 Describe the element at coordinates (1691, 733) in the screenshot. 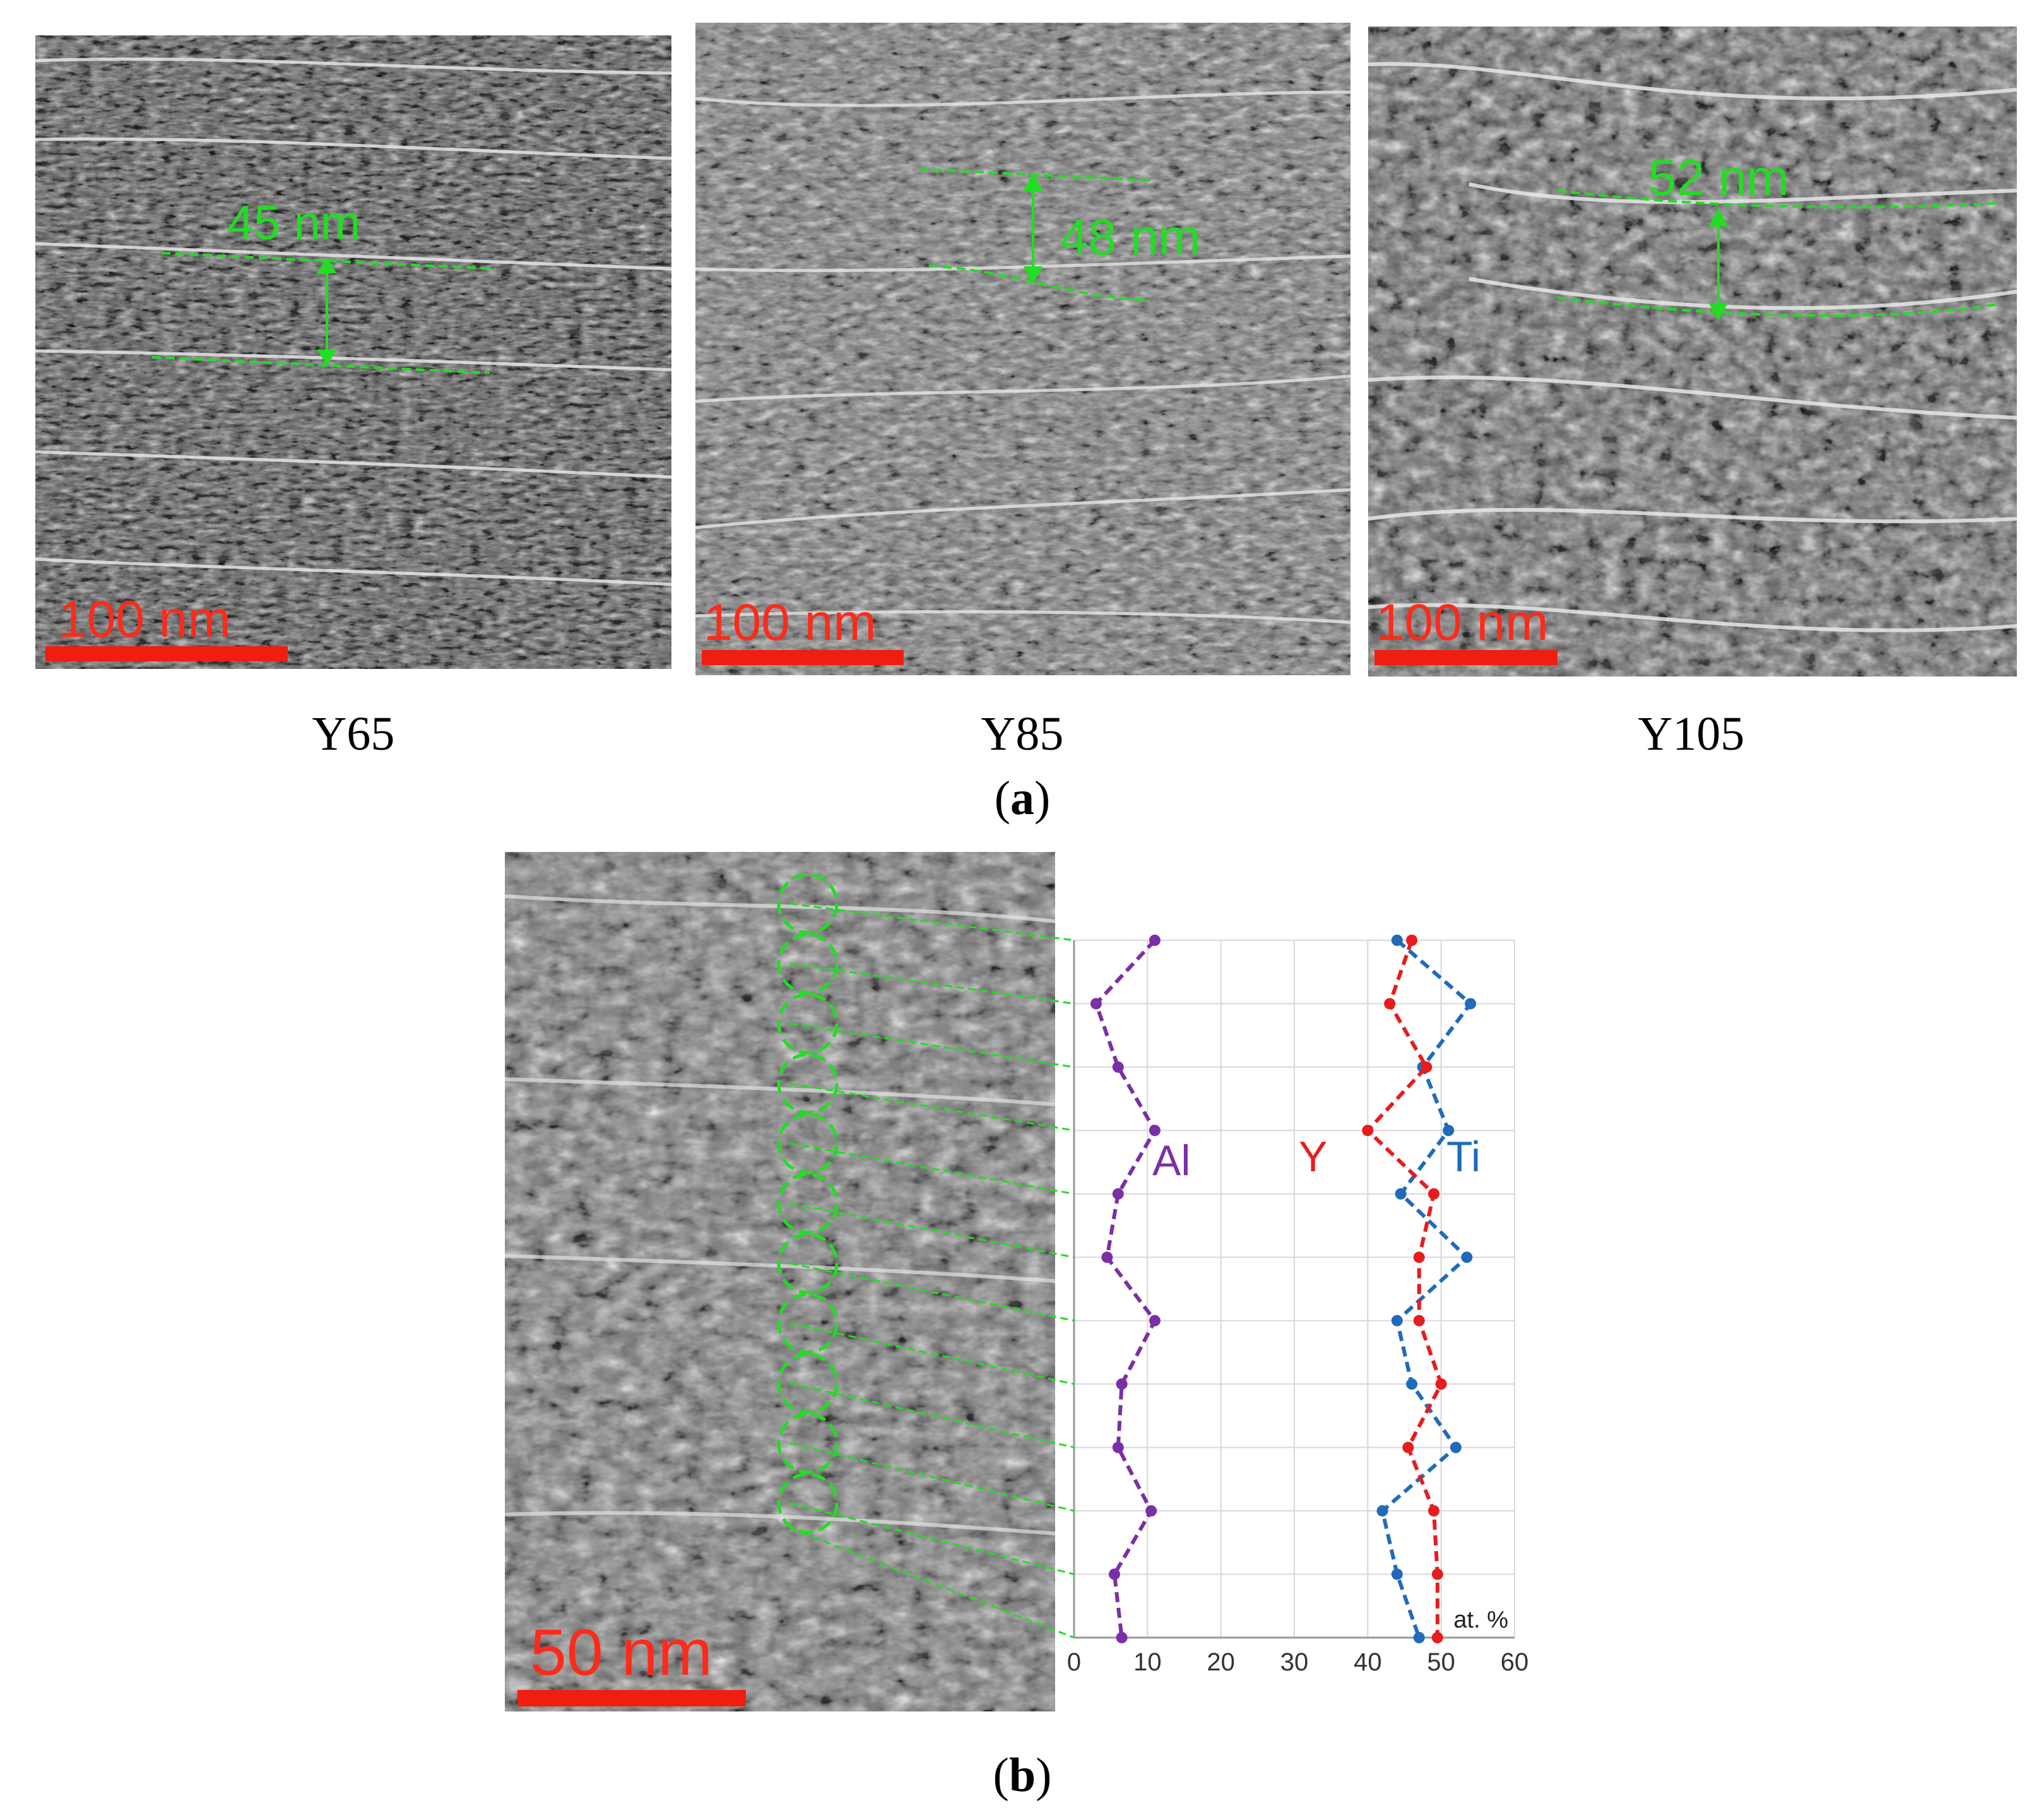

I see `caption-y105: Y105` at that location.